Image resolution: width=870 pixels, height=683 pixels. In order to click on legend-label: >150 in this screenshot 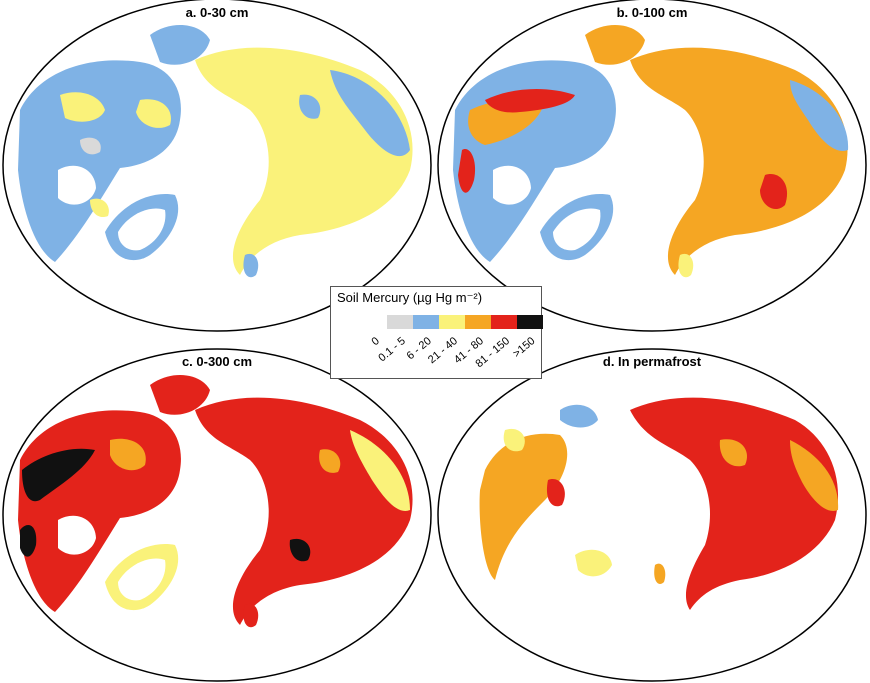, I will do `click(524, 348)`.